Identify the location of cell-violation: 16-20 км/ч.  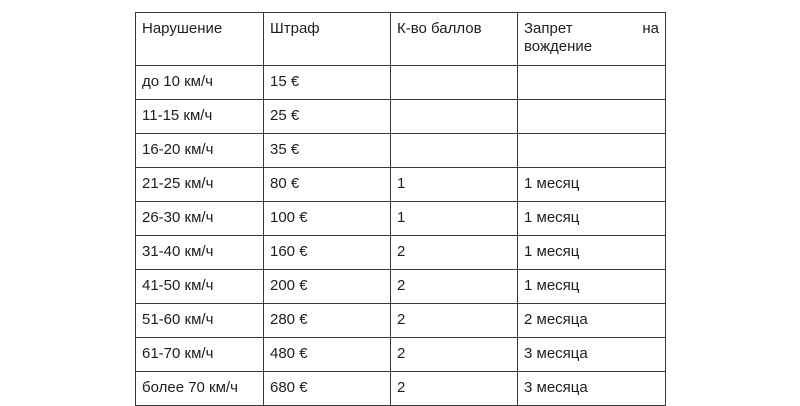
(199, 150).